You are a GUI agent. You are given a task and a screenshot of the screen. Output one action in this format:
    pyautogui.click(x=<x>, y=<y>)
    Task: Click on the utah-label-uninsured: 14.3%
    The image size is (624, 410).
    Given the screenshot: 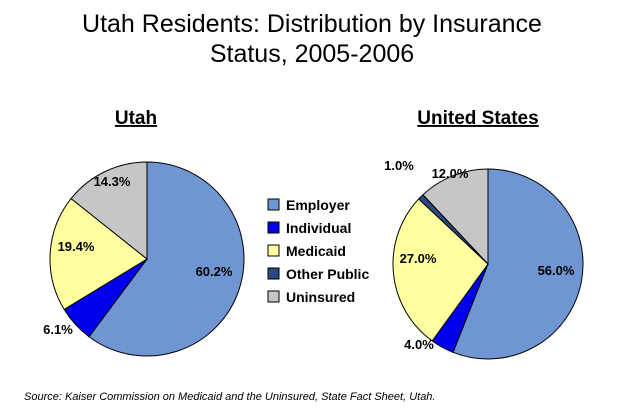 What is the action you would take?
    pyautogui.click(x=112, y=181)
    